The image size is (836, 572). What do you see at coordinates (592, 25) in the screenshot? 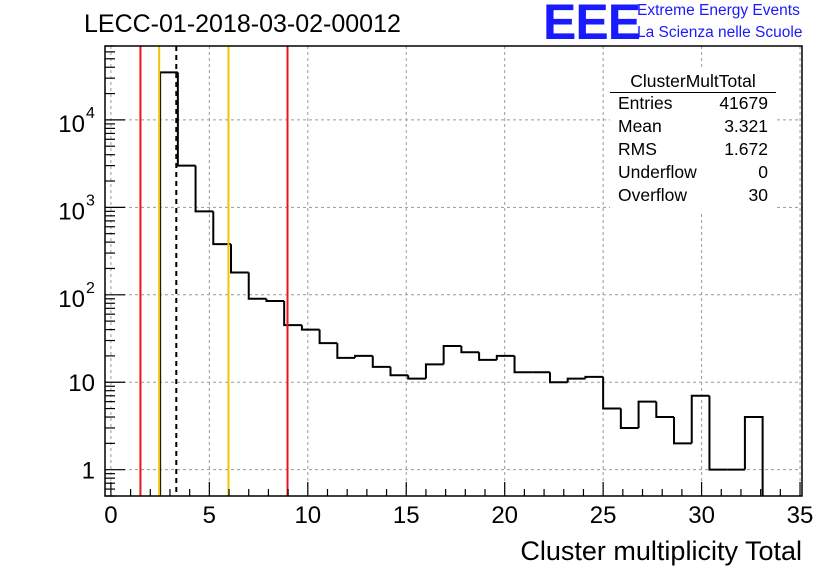
I see `logo-mark: EEE` at bounding box center [592, 25].